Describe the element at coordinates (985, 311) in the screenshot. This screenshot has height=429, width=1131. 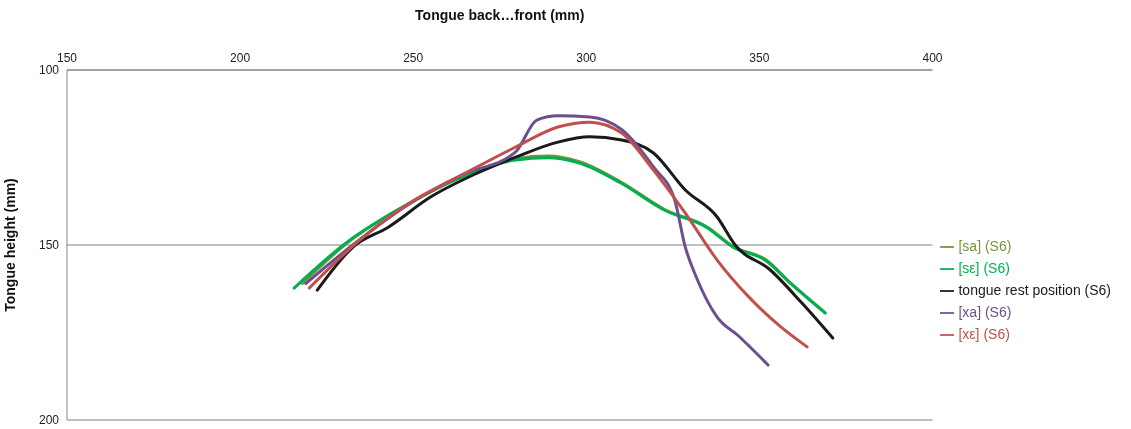
I see `legend-label: [xa] (S6)` at that location.